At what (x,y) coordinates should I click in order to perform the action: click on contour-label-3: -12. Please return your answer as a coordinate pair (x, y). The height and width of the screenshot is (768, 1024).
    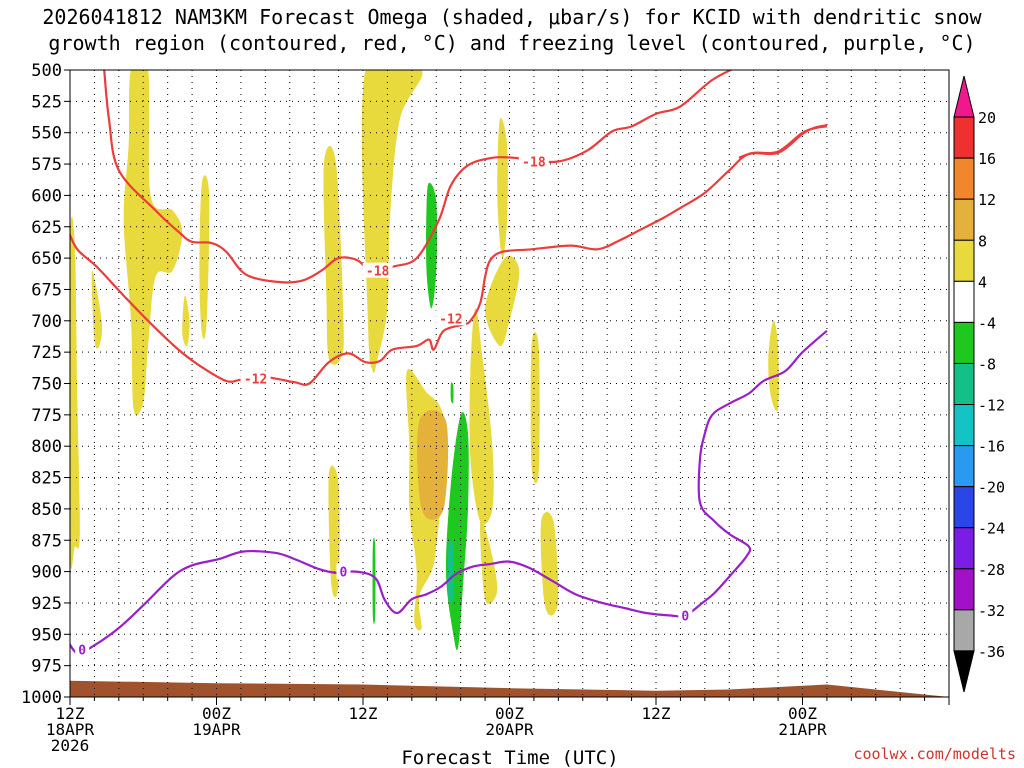
    Looking at the image, I should click on (450, 319).